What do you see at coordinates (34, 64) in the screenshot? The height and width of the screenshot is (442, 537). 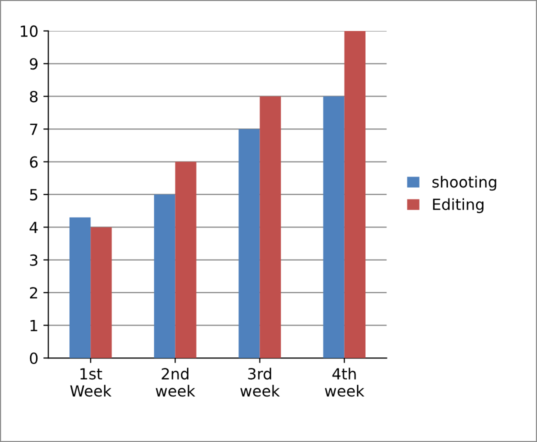 I see `y-tick-label: 9` at bounding box center [34, 64].